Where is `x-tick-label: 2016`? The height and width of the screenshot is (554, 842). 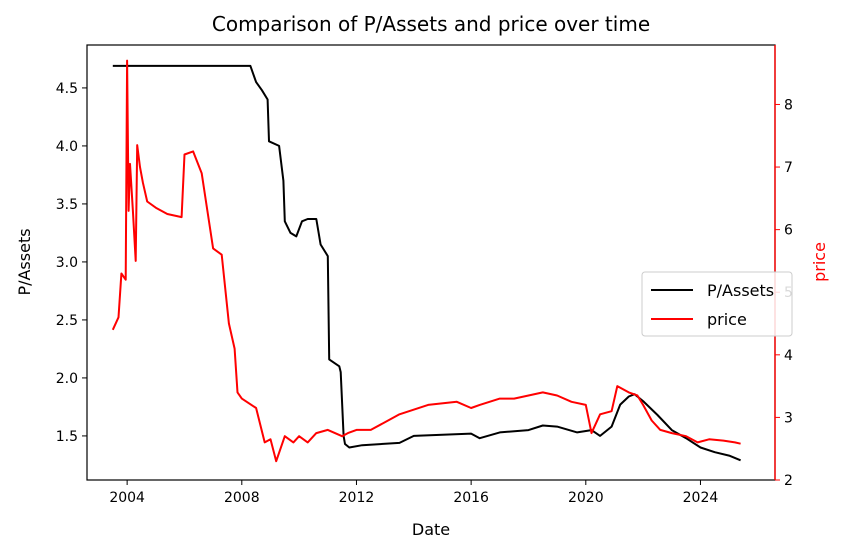 x-tick-label: 2016 is located at coordinates (471, 498).